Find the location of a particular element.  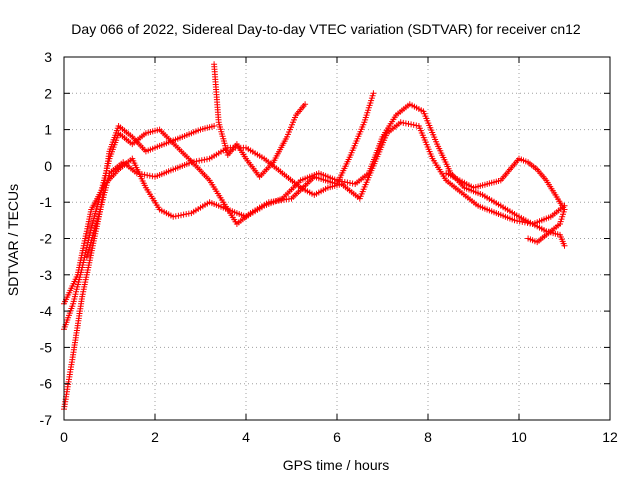

y-tick-label: -1 is located at coordinates (46, 202).